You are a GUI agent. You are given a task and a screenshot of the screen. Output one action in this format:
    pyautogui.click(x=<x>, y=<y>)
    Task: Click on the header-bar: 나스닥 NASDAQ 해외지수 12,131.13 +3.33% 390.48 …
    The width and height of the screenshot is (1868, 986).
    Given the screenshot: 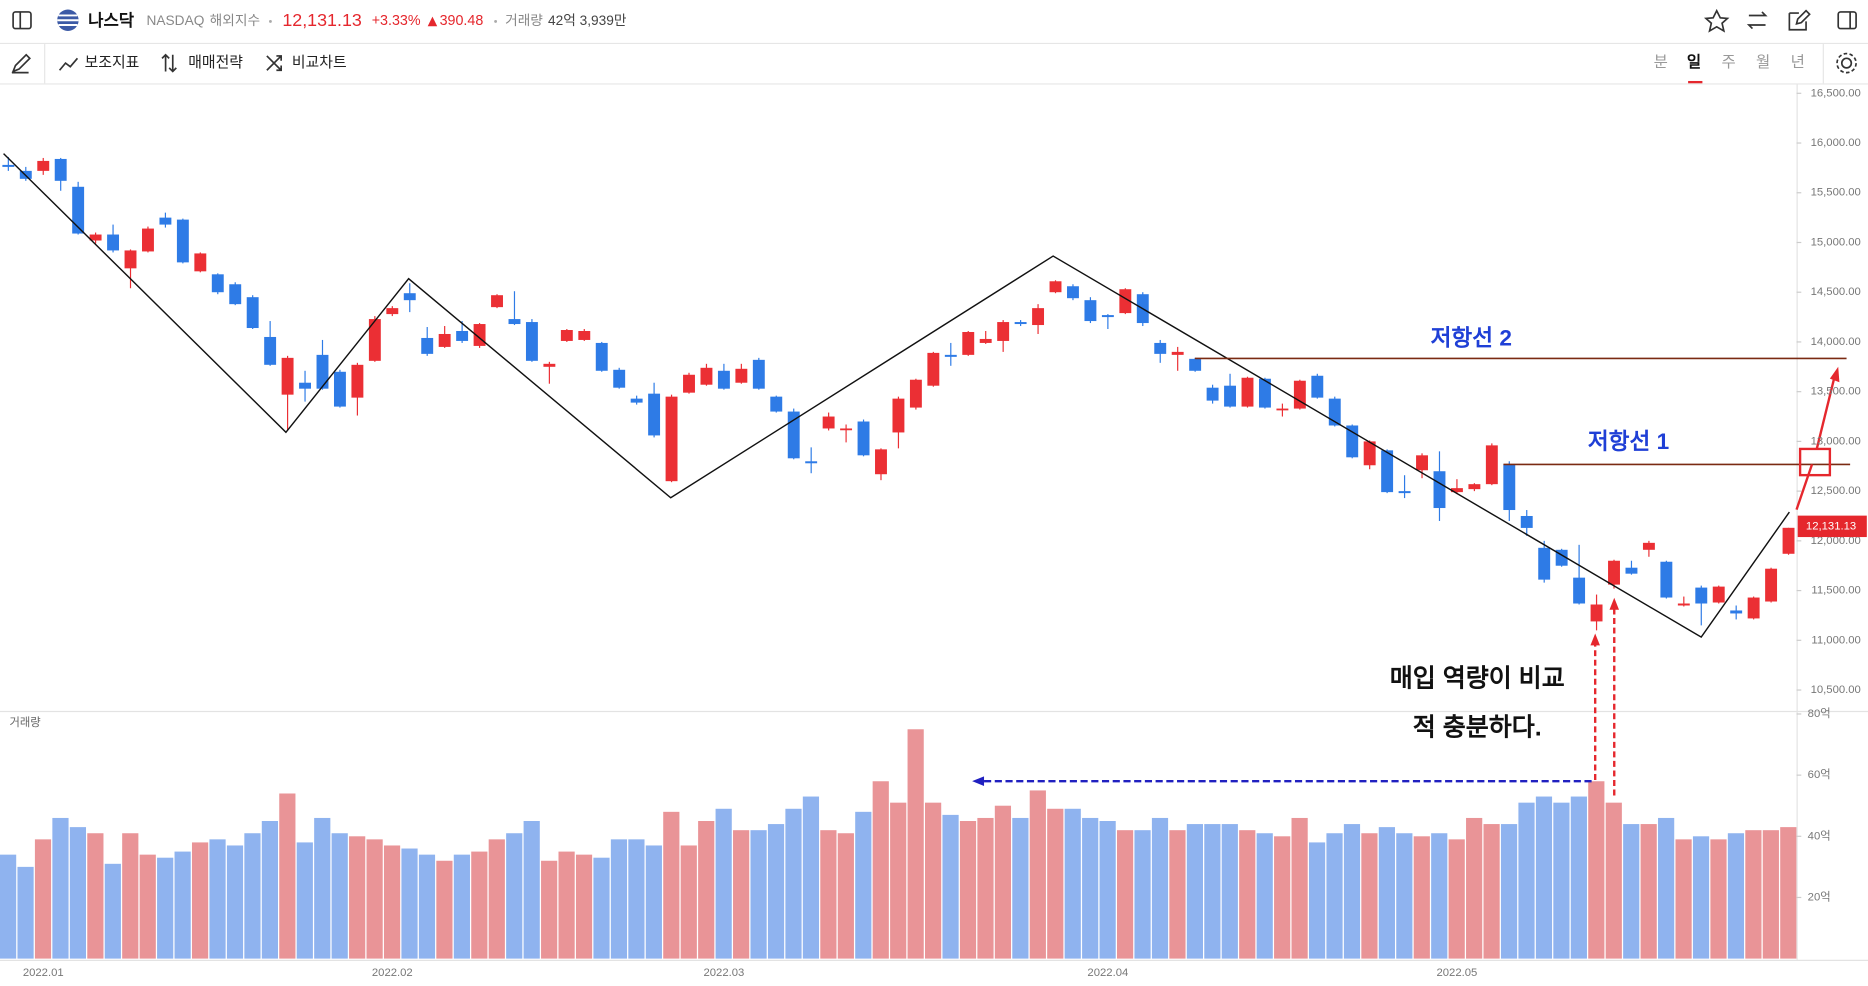 What is the action you would take?
    pyautogui.click(x=934, y=20)
    